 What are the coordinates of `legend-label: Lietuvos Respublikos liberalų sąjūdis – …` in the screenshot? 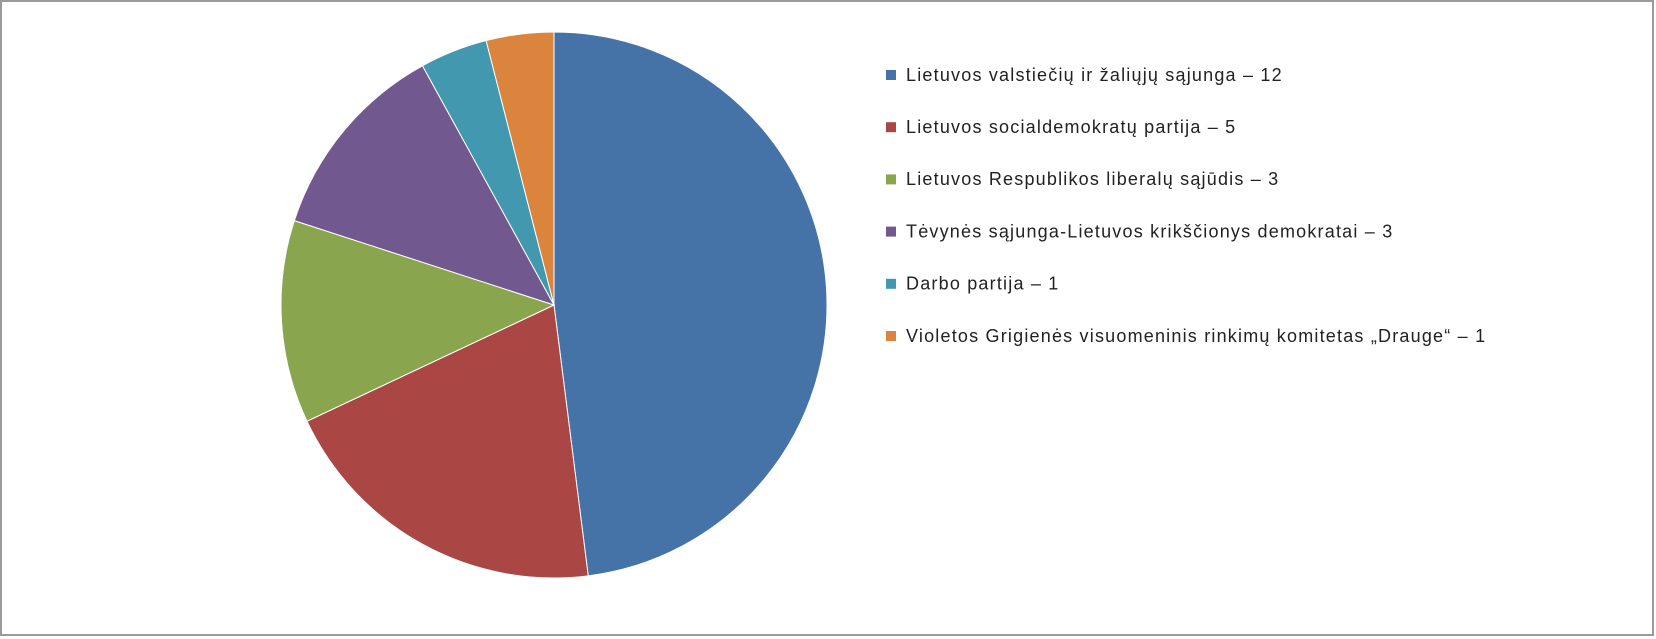 It's located at (1092, 179).